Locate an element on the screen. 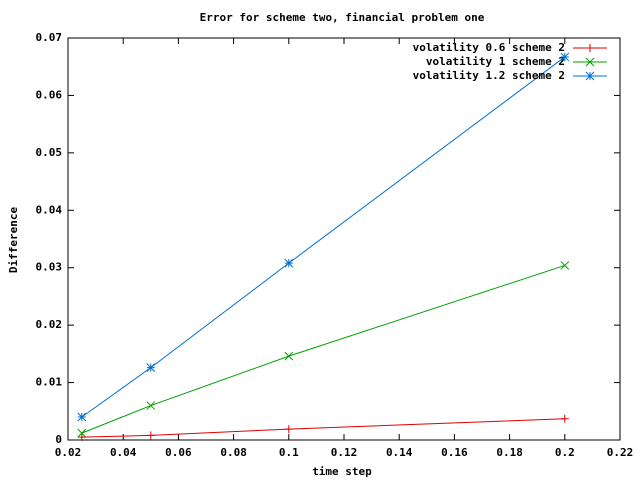 This screenshot has height=480, width=640. x-tick-label: 0.2 is located at coordinates (565, 452).